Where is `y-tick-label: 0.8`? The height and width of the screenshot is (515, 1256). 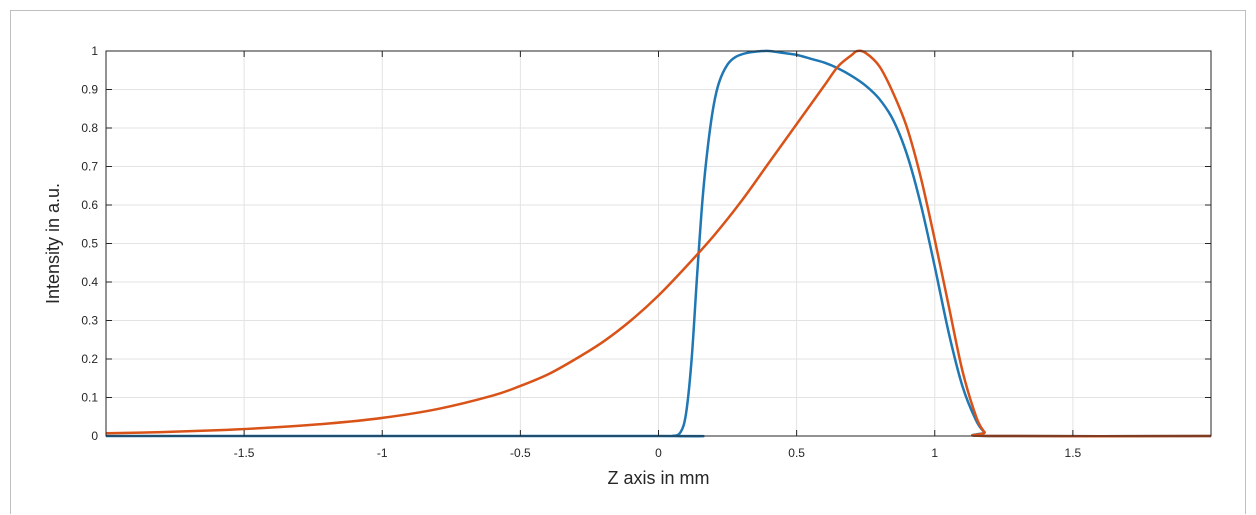
y-tick-label: 0.8 is located at coordinates (89, 128).